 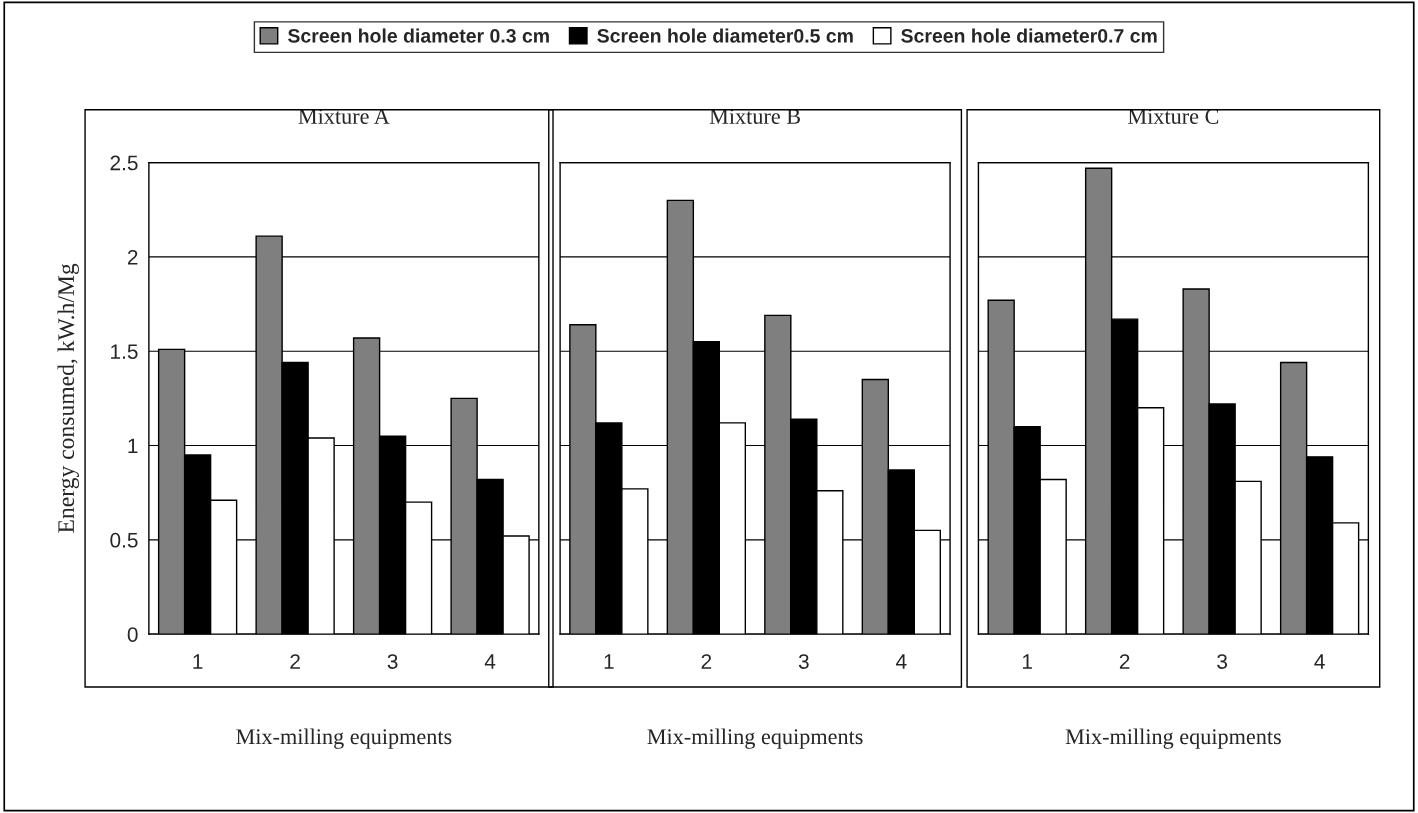 I want to click on y-tick-label: 2.5, so click(x=124, y=163).